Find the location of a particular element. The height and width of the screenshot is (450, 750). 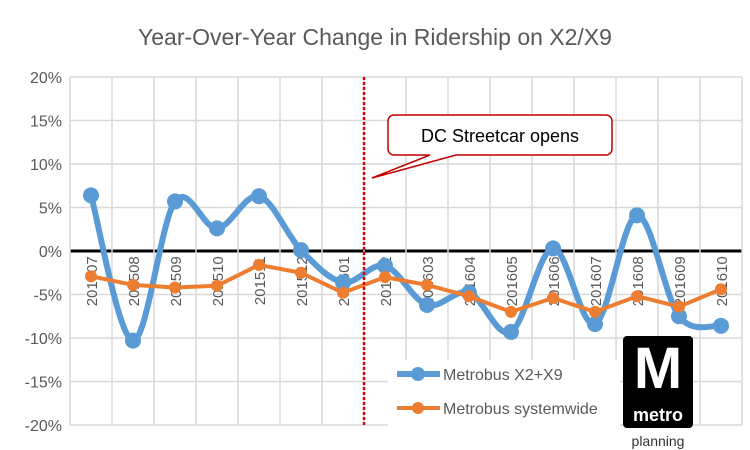

logo-sub: planning is located at coordinates (658, 441).